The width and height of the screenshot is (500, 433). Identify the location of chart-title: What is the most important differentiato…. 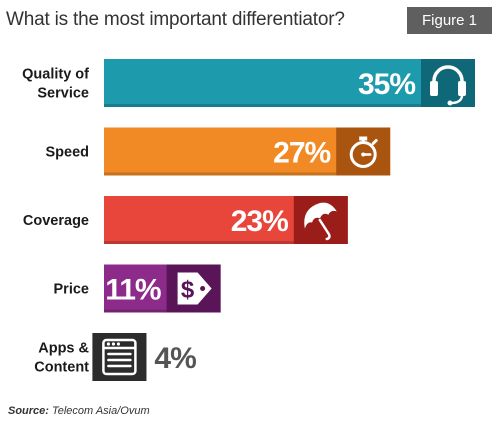
(175, 19).